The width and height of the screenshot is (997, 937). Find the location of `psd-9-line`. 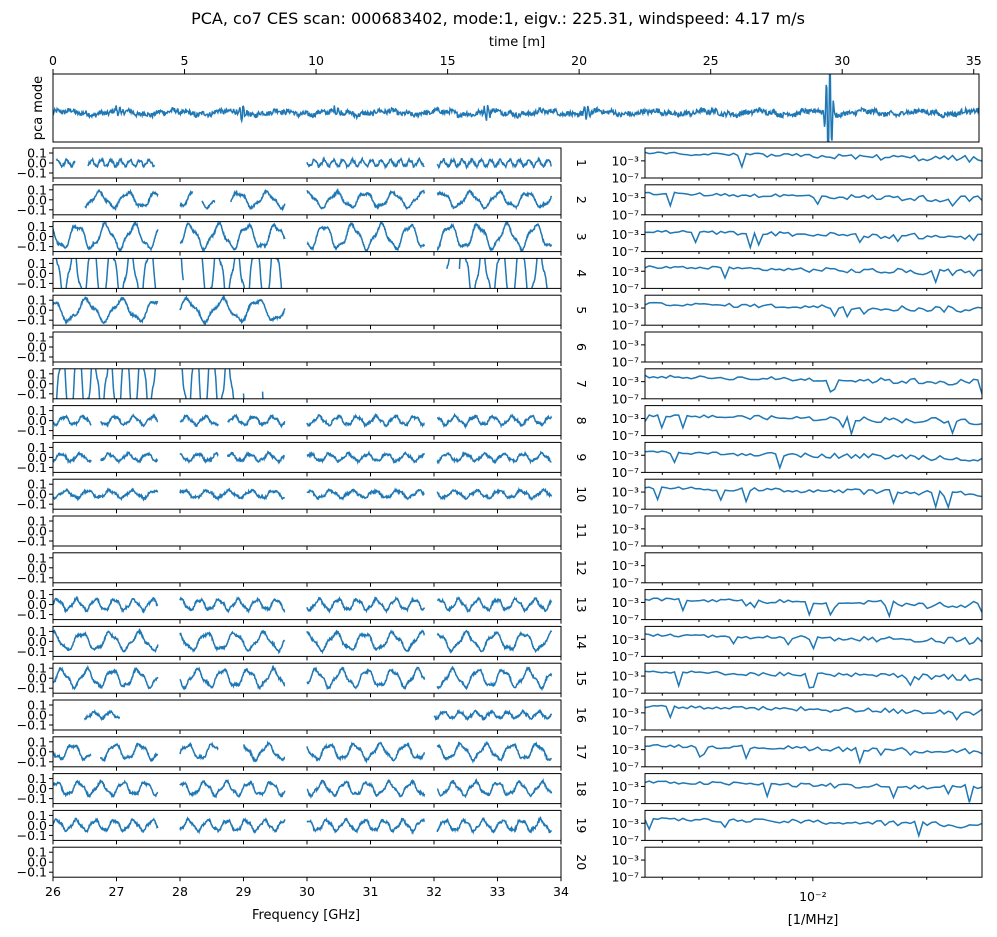

psd-9-line is located at coordinates (813, 460).